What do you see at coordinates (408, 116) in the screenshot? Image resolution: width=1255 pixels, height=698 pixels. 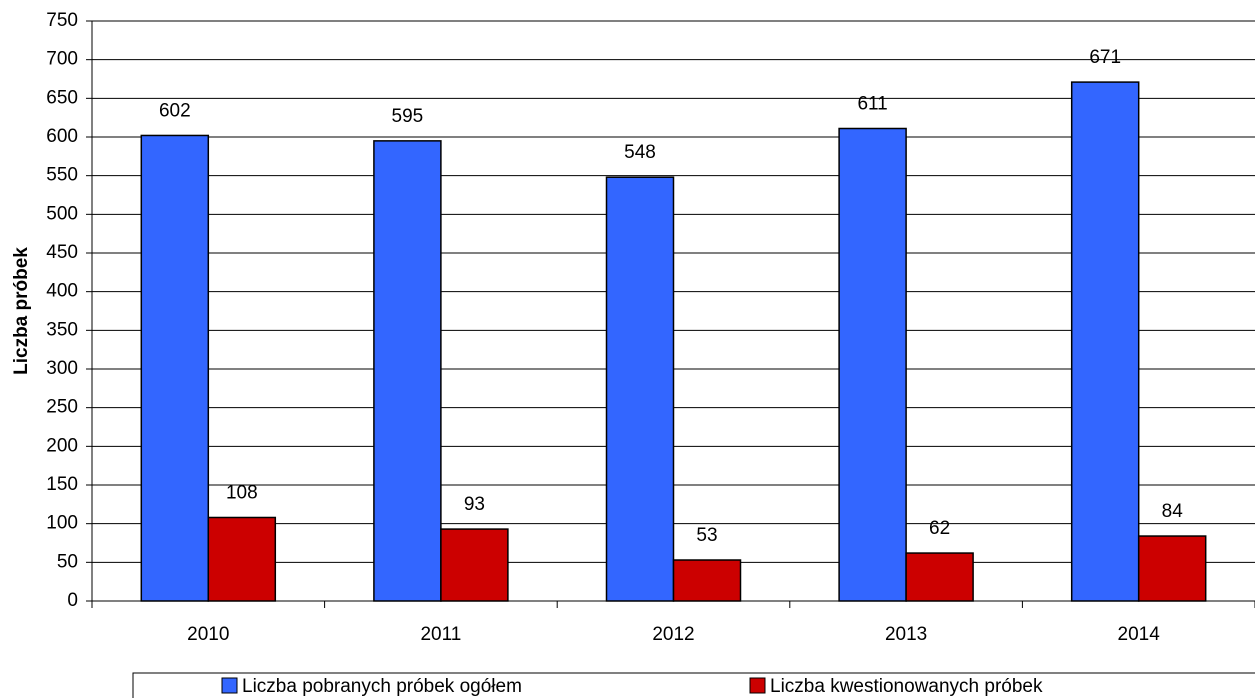 I see `data-label: 595` at bounding box center [408, 116].